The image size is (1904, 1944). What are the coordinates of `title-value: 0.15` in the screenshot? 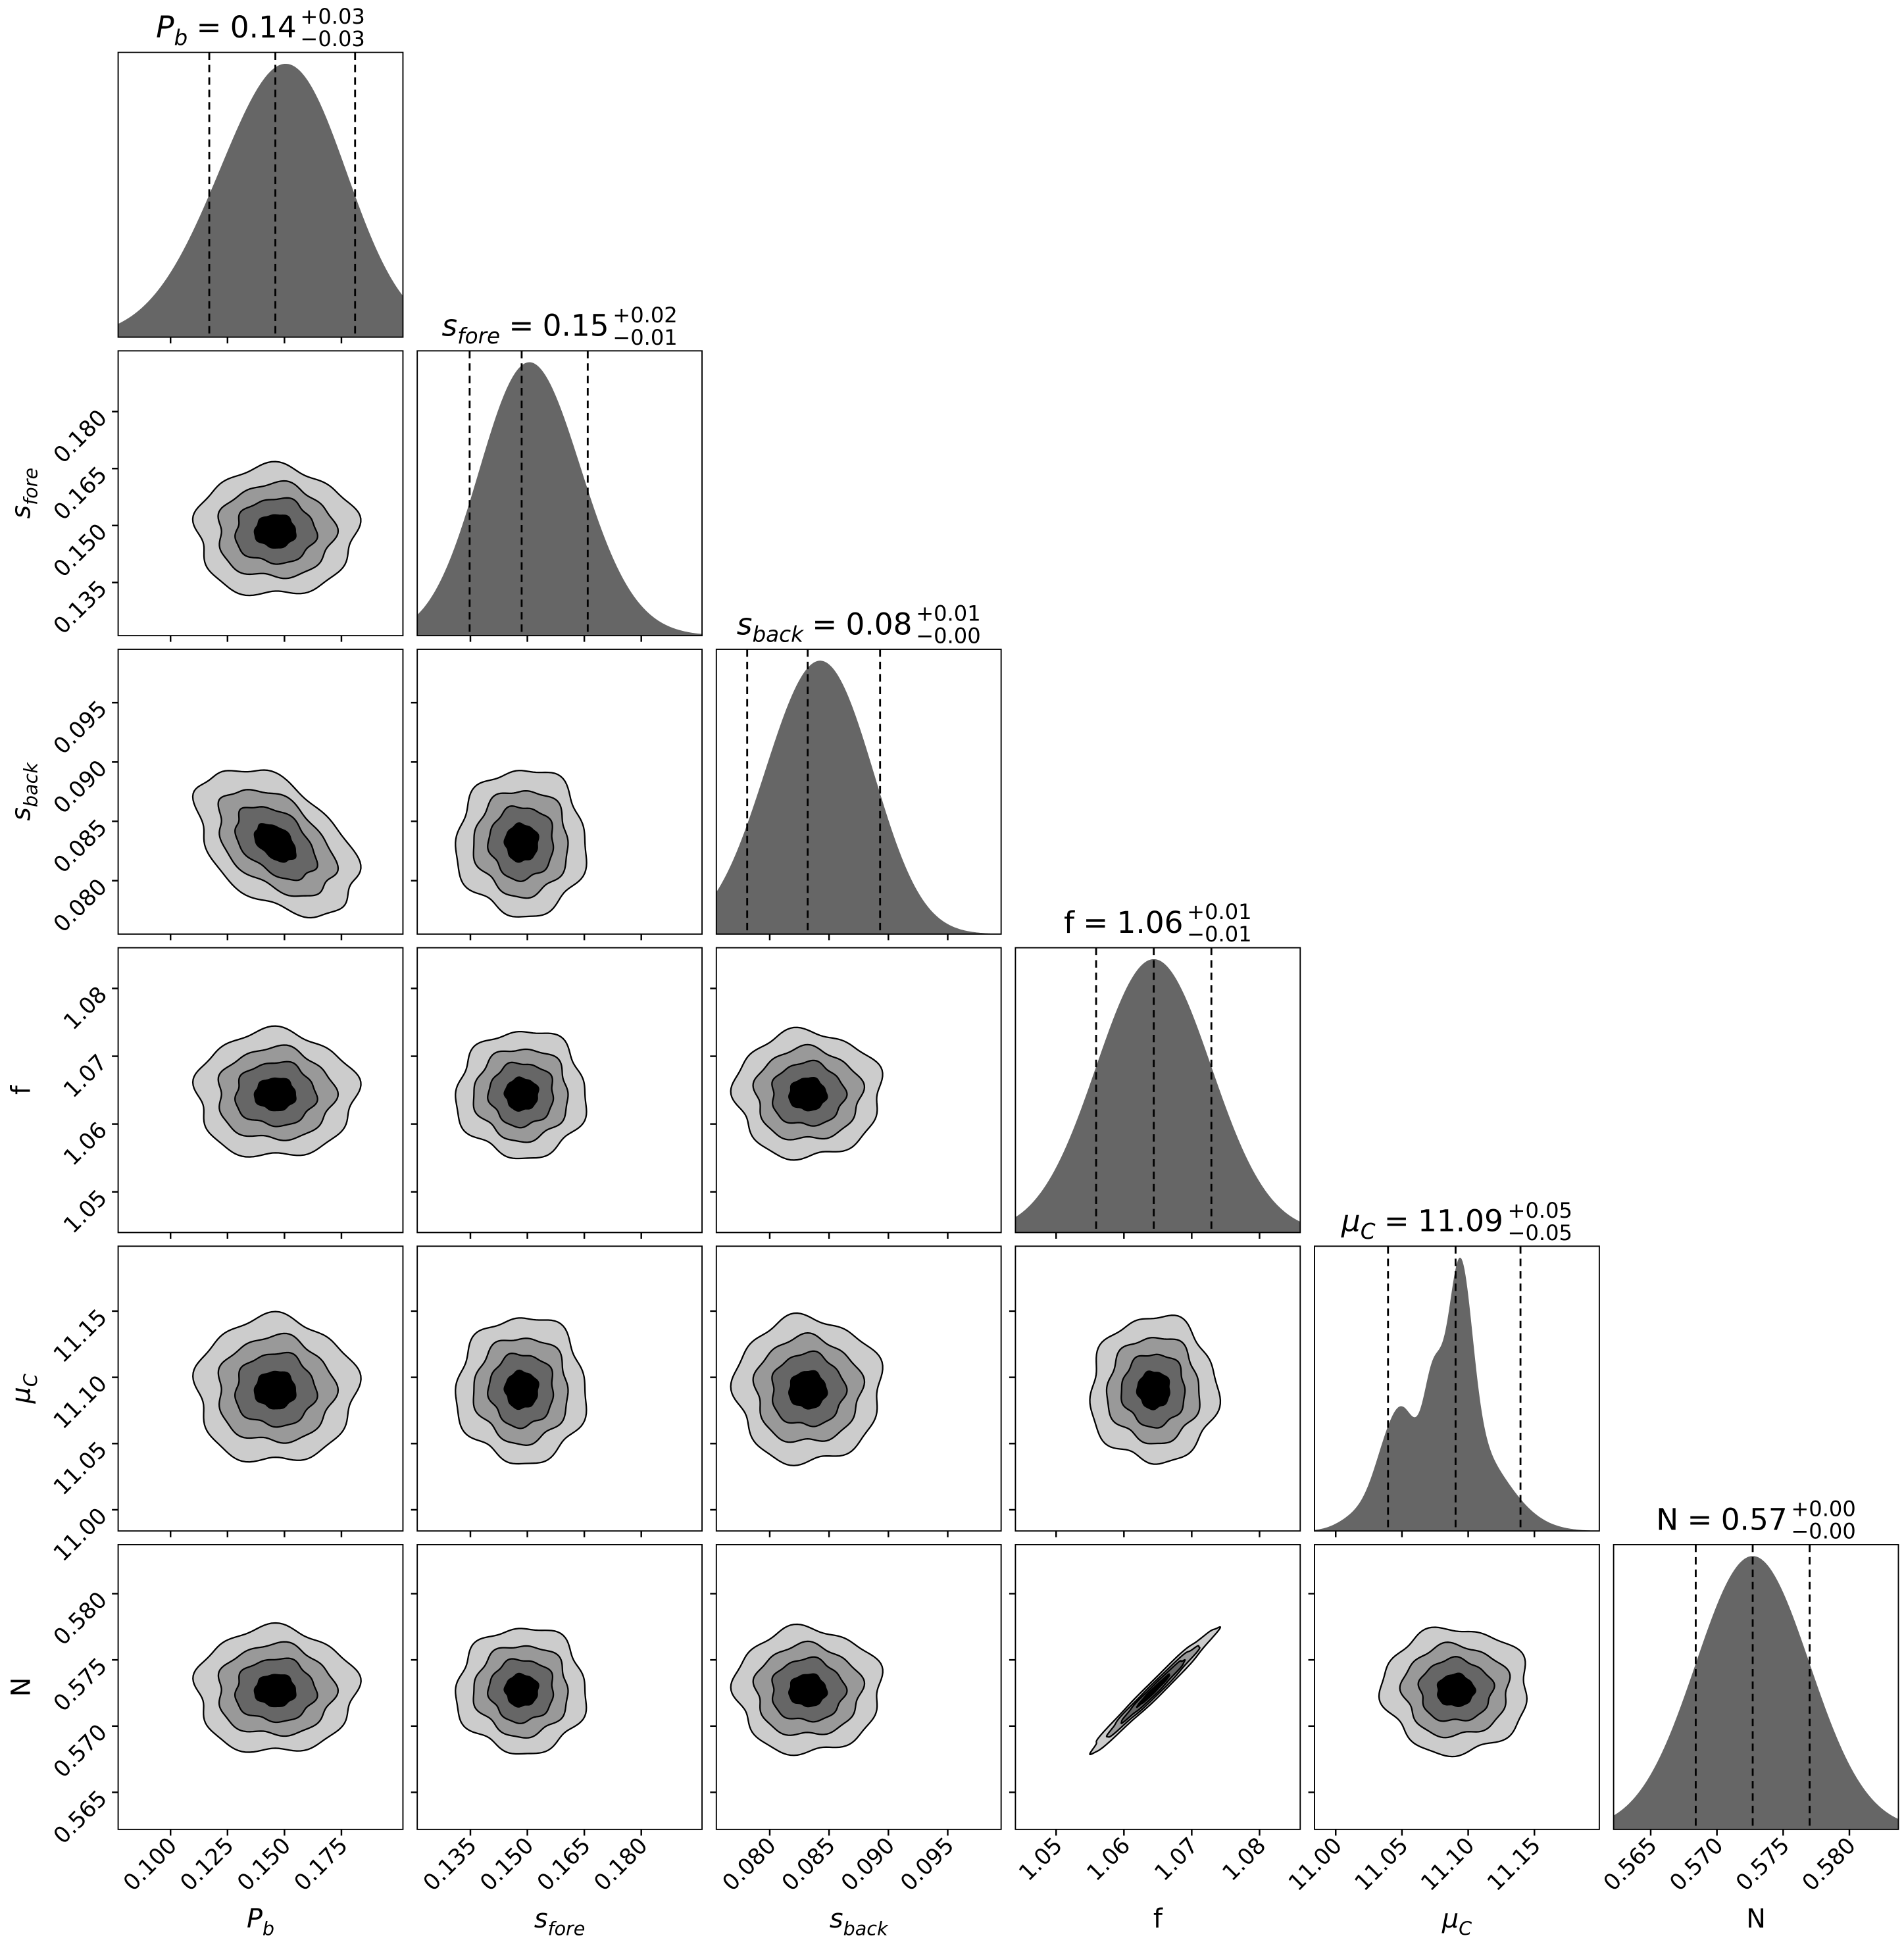 It's located at (576, 326).